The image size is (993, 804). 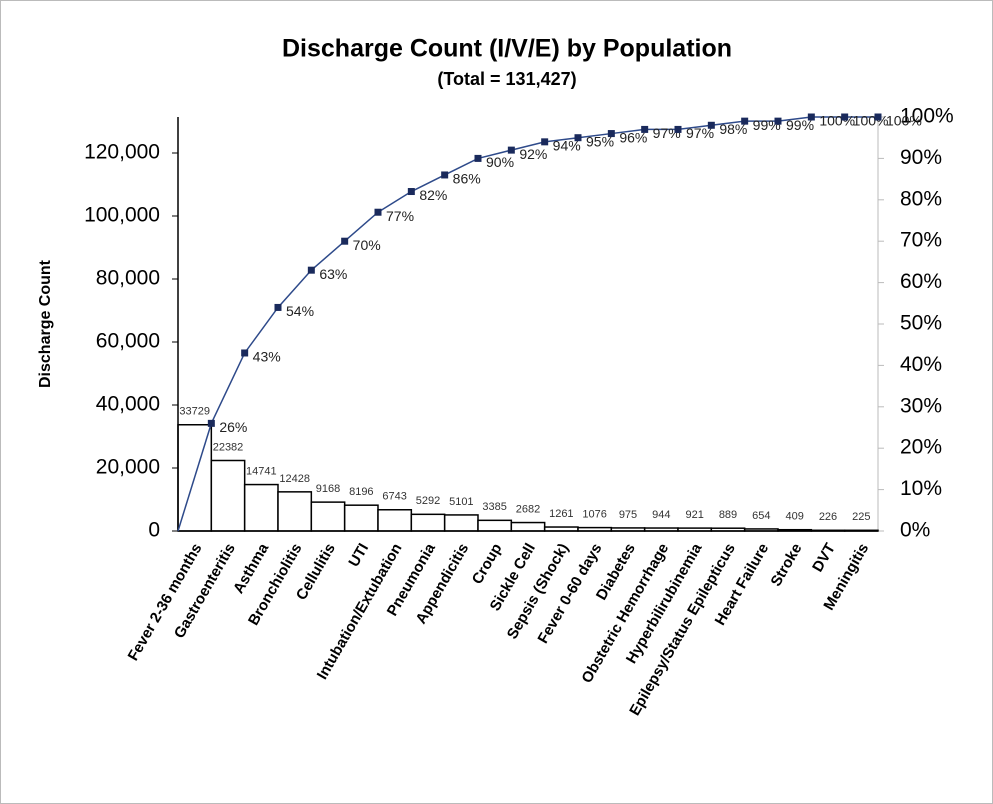 What do you see at coordinates (361, 492) in the screenshot?
I see `bar-value-label: 8196` at bounding box center [361, 492].